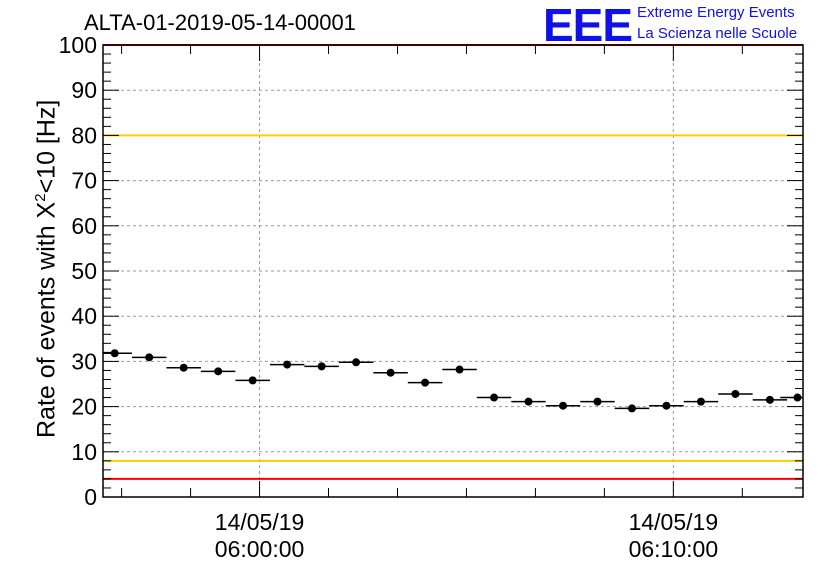  What do you see at coordinates (220, 22) in the screenshot?
I see `chart-title: ALTA-01-2019-05-14-00001` at bounding box center [220, 22].